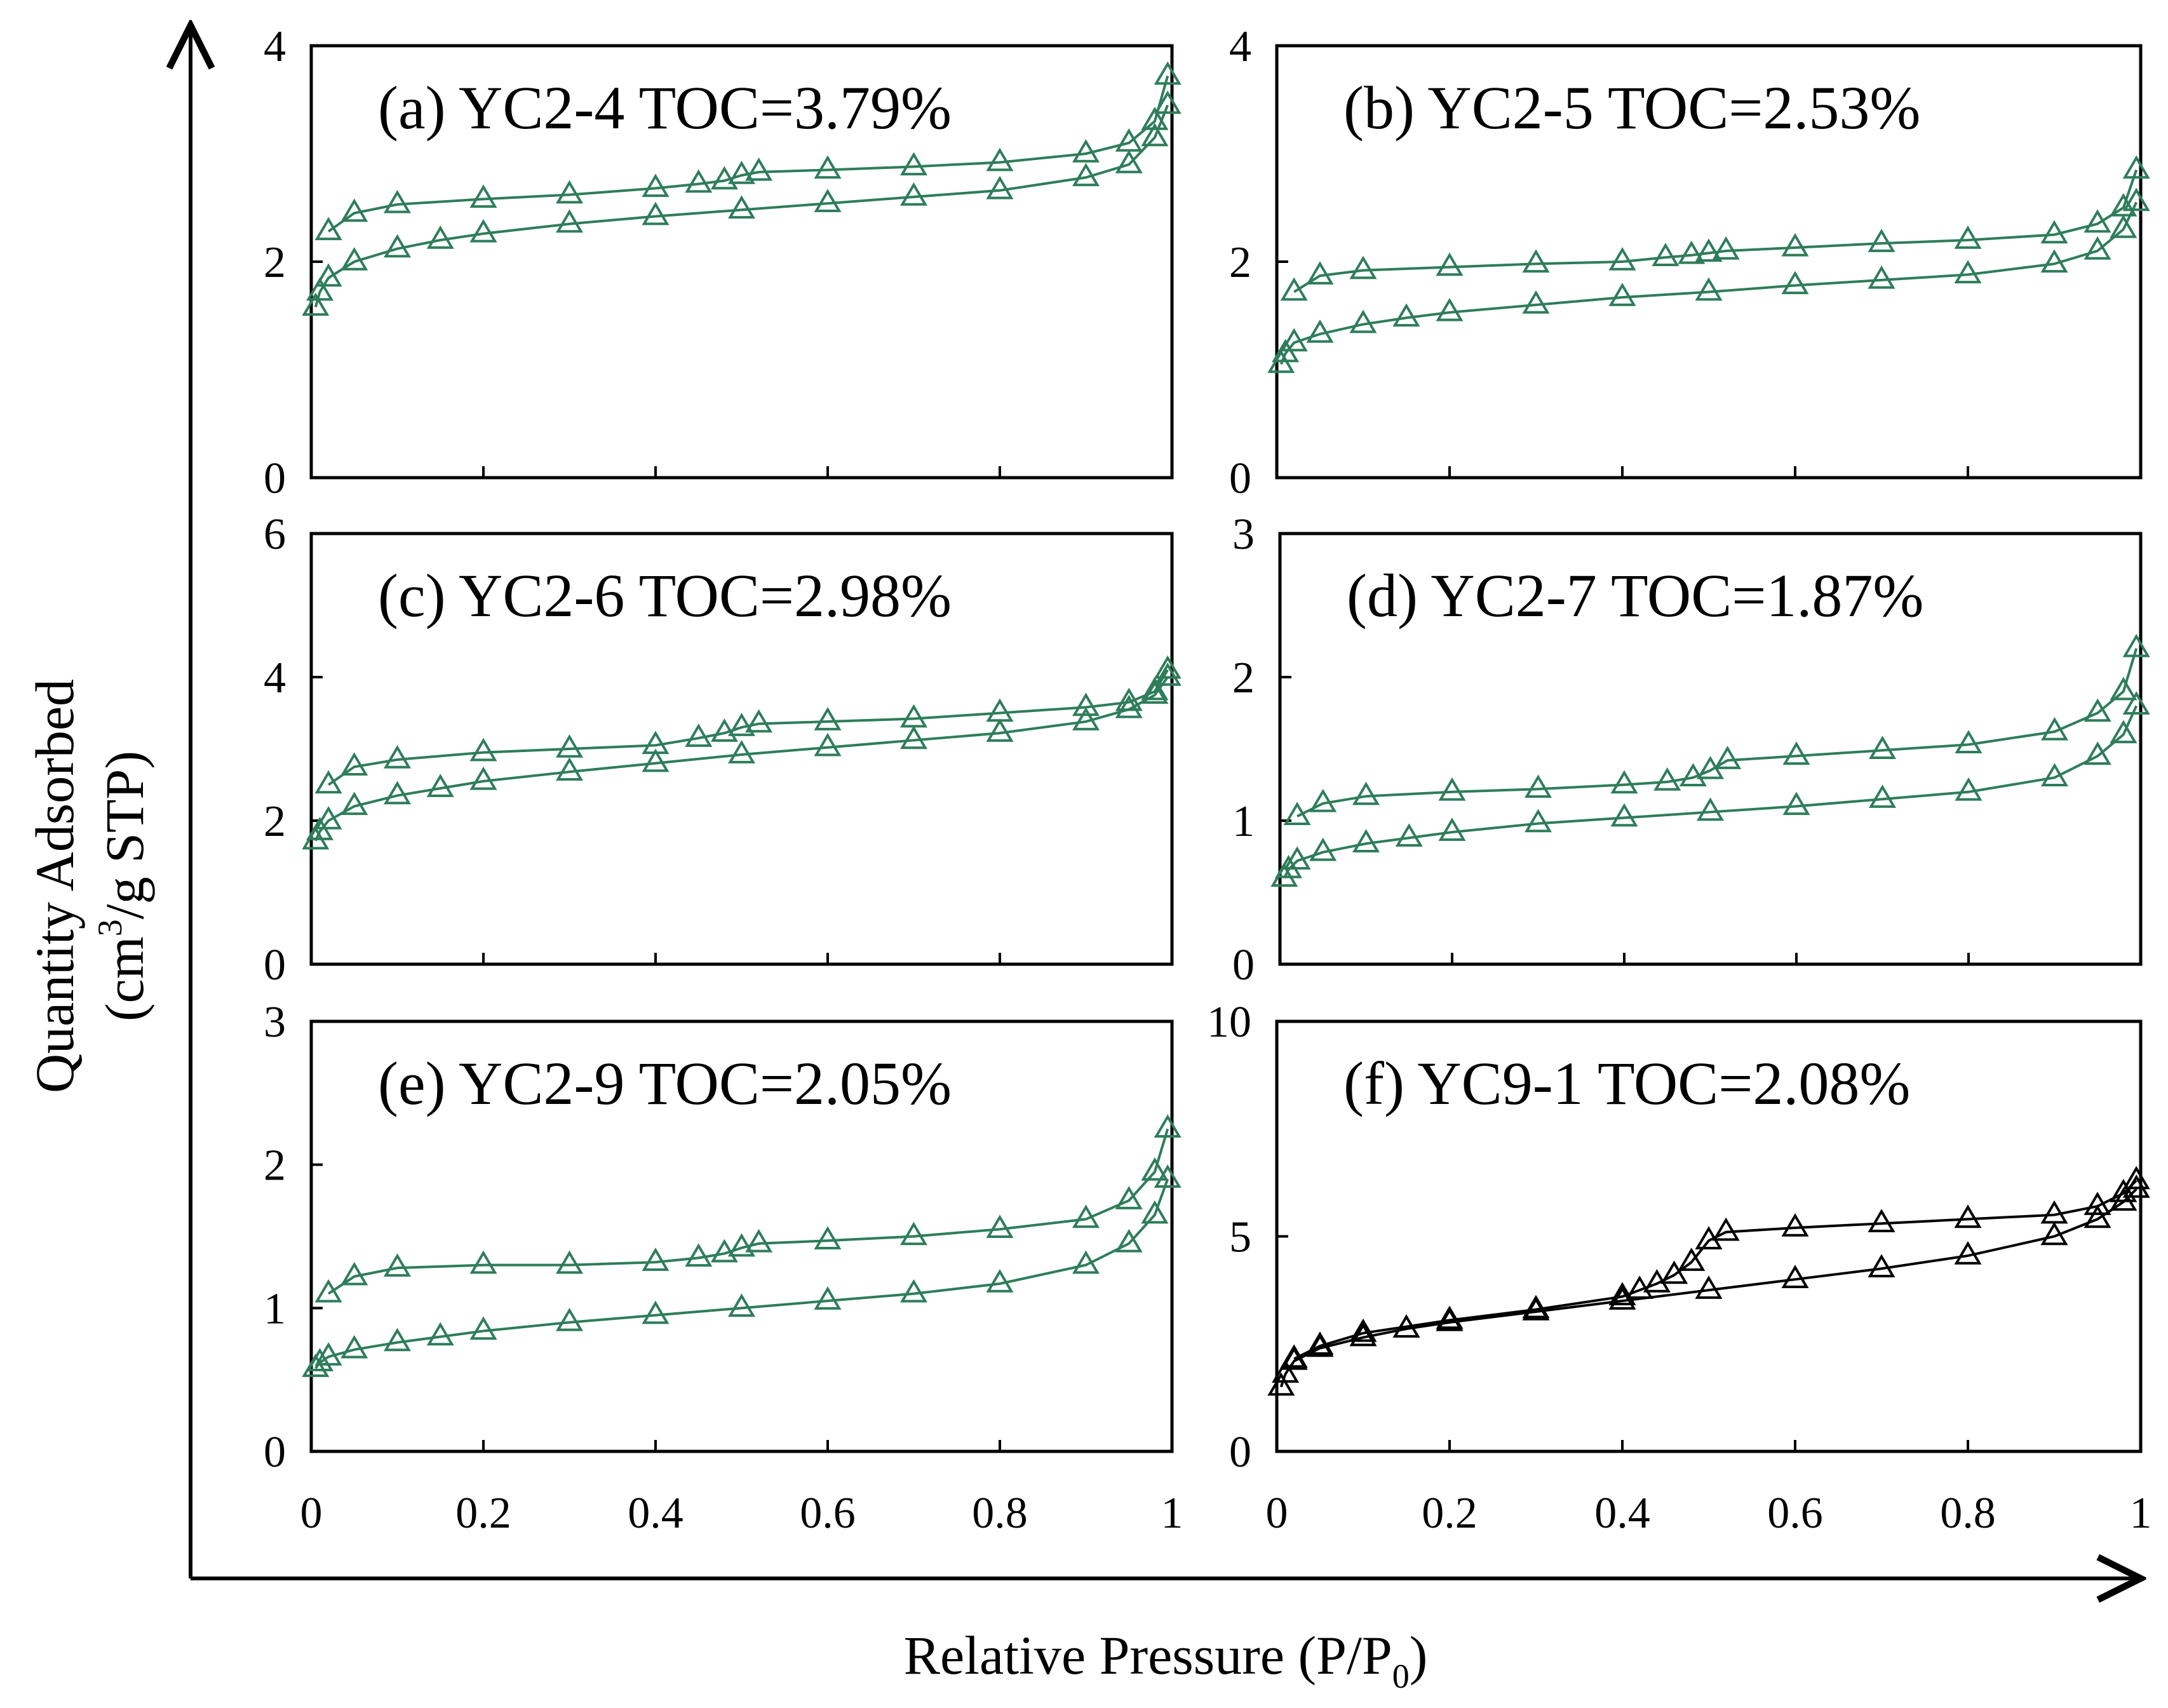  What do you see at coordinates (1401, 1676) in the screenshot?
I see `subscript-0: 0` at bounding box center [1401, 1676].